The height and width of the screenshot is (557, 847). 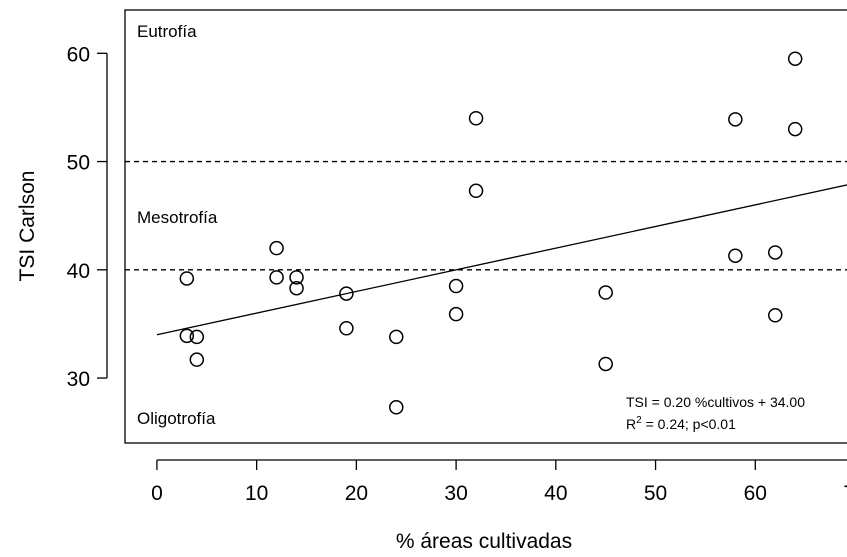 I want to click on y-axis: 30 40 50 60, so click(x=87, y=217).